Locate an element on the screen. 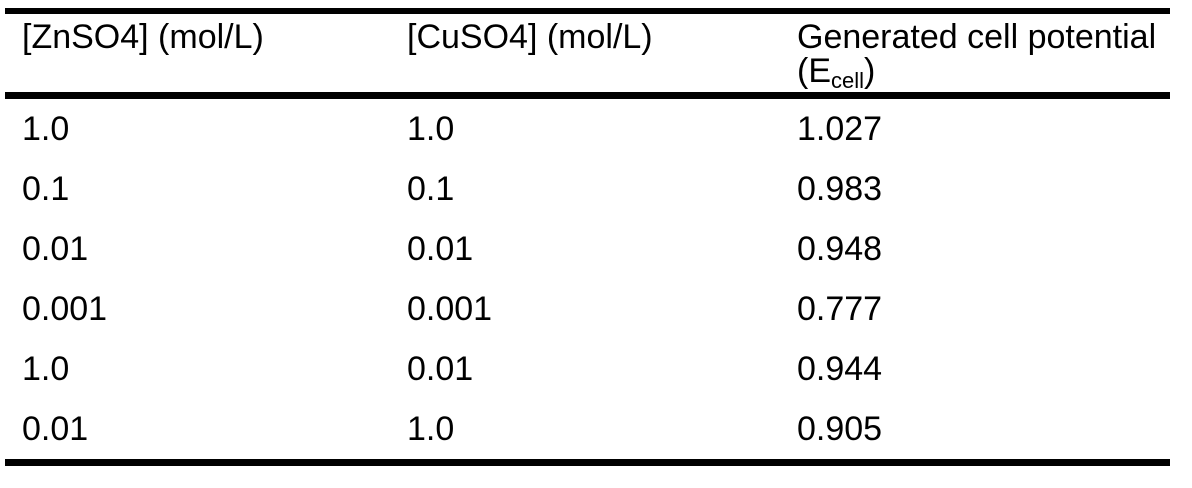  cell-ecell: 0.777 is located at coordinates (840, 309).